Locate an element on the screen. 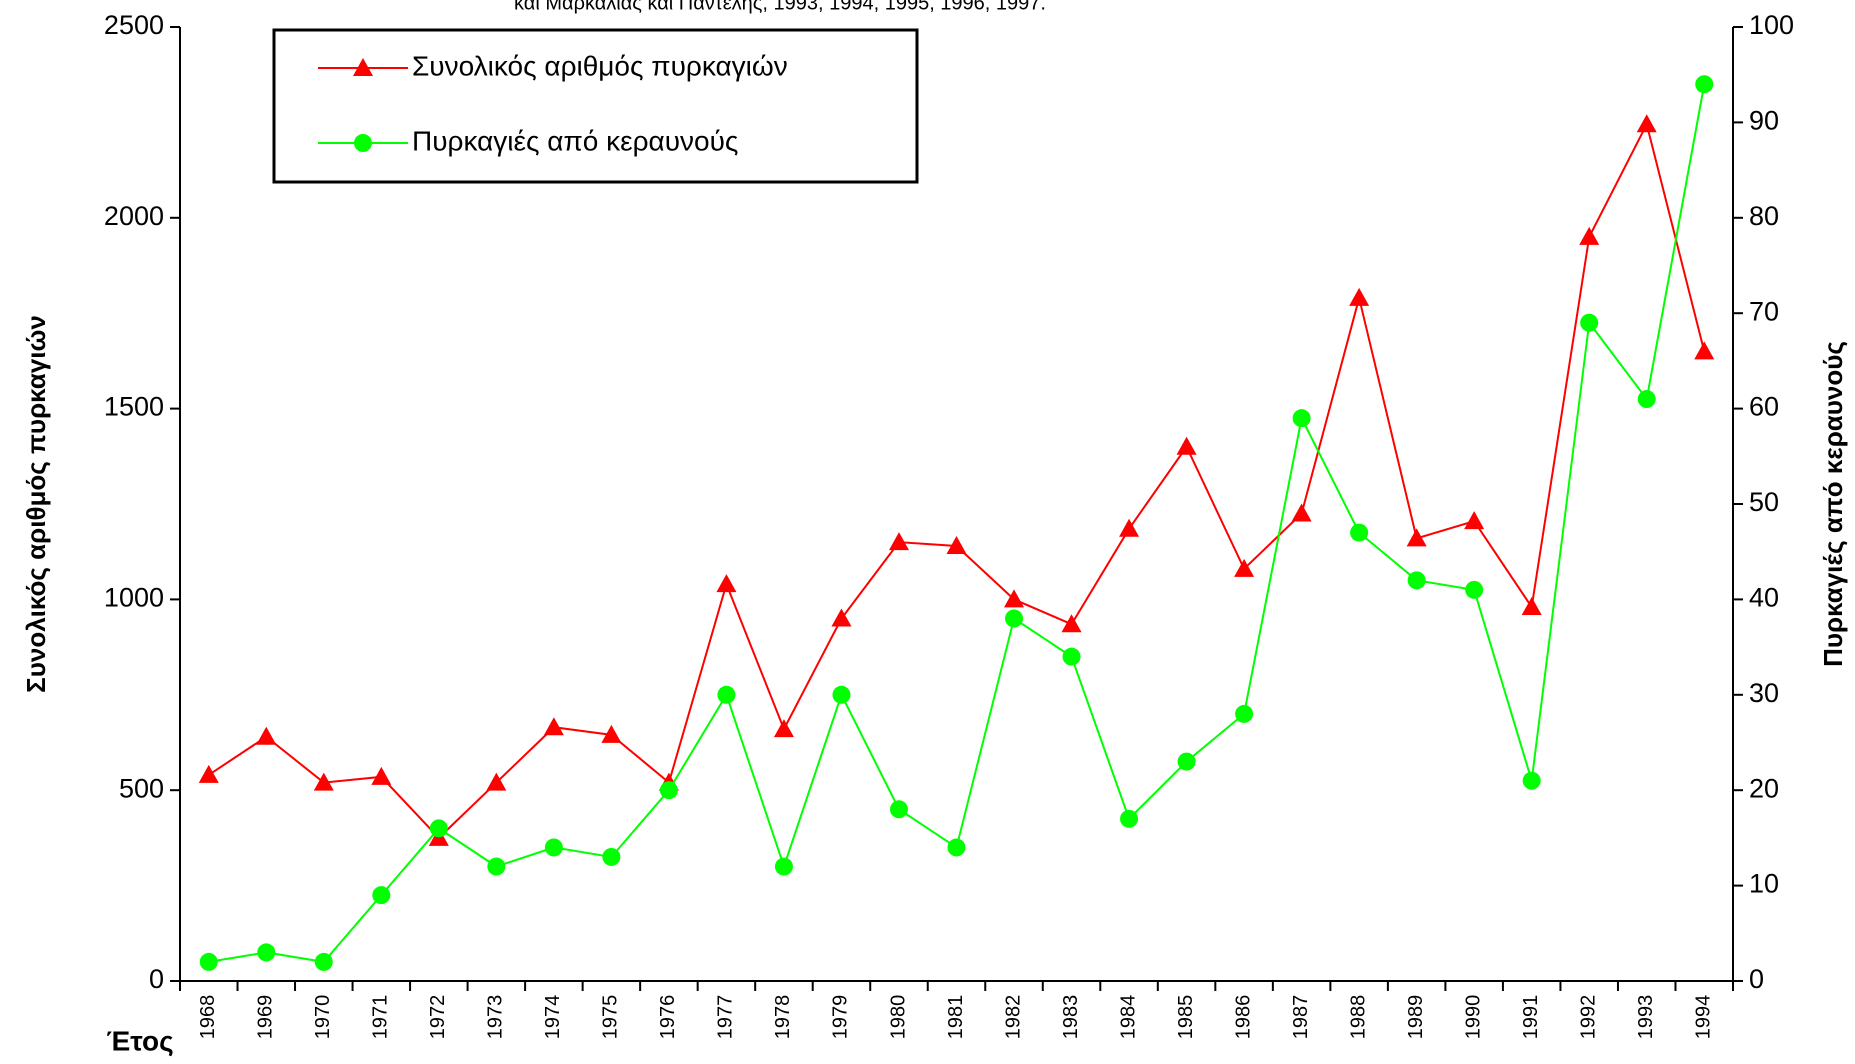  x-tick-label: 1975 is located at coordinates (611, 1017).